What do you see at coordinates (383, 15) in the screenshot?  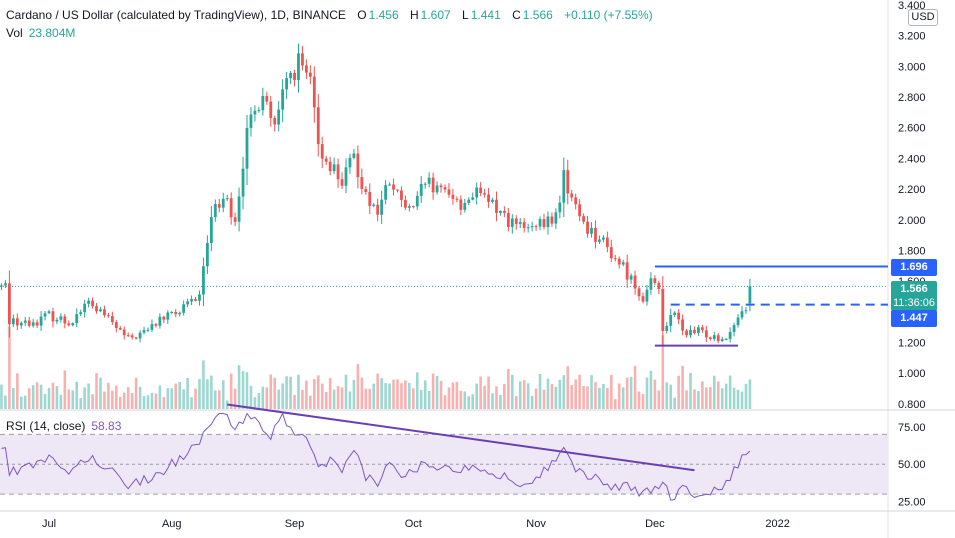 I see `open-value: 1.456` at bounding box center [383, 15].